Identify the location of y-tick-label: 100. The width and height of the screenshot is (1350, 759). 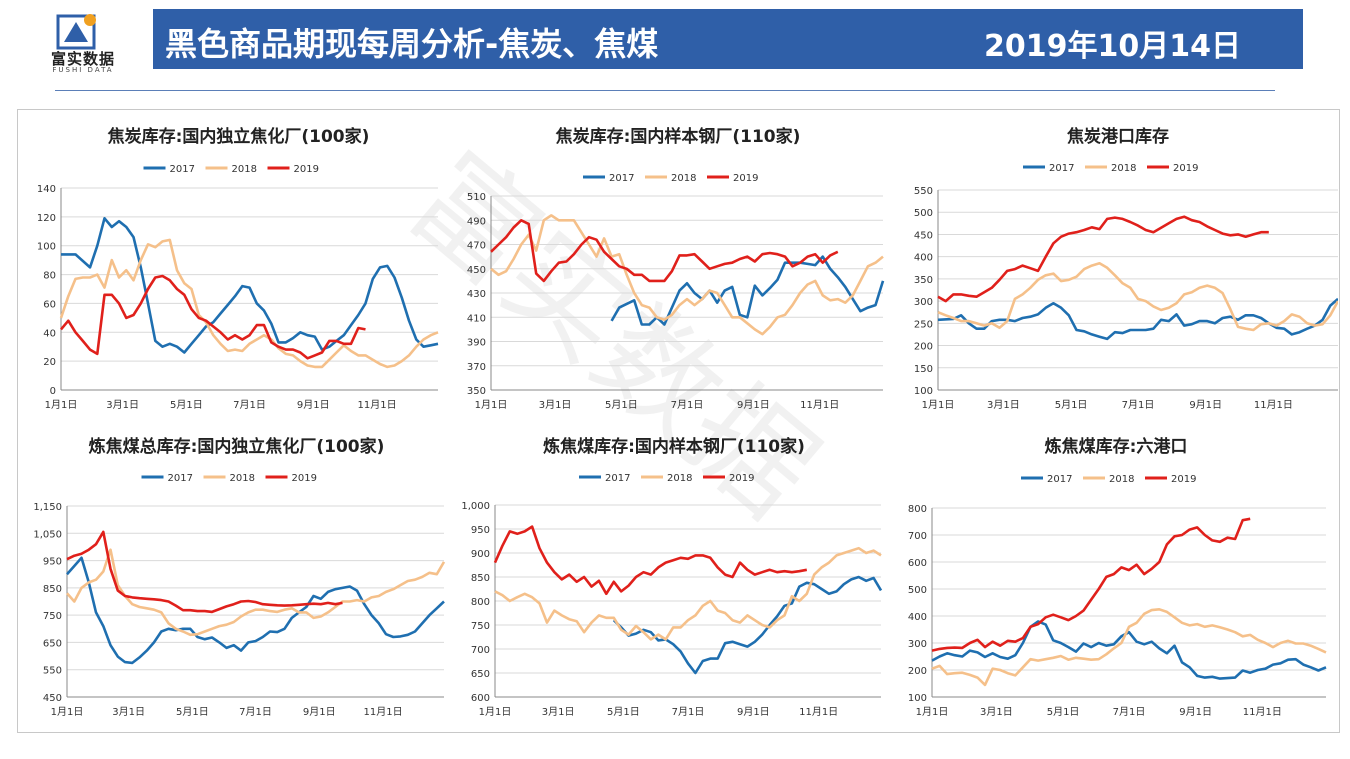
(46, 247).